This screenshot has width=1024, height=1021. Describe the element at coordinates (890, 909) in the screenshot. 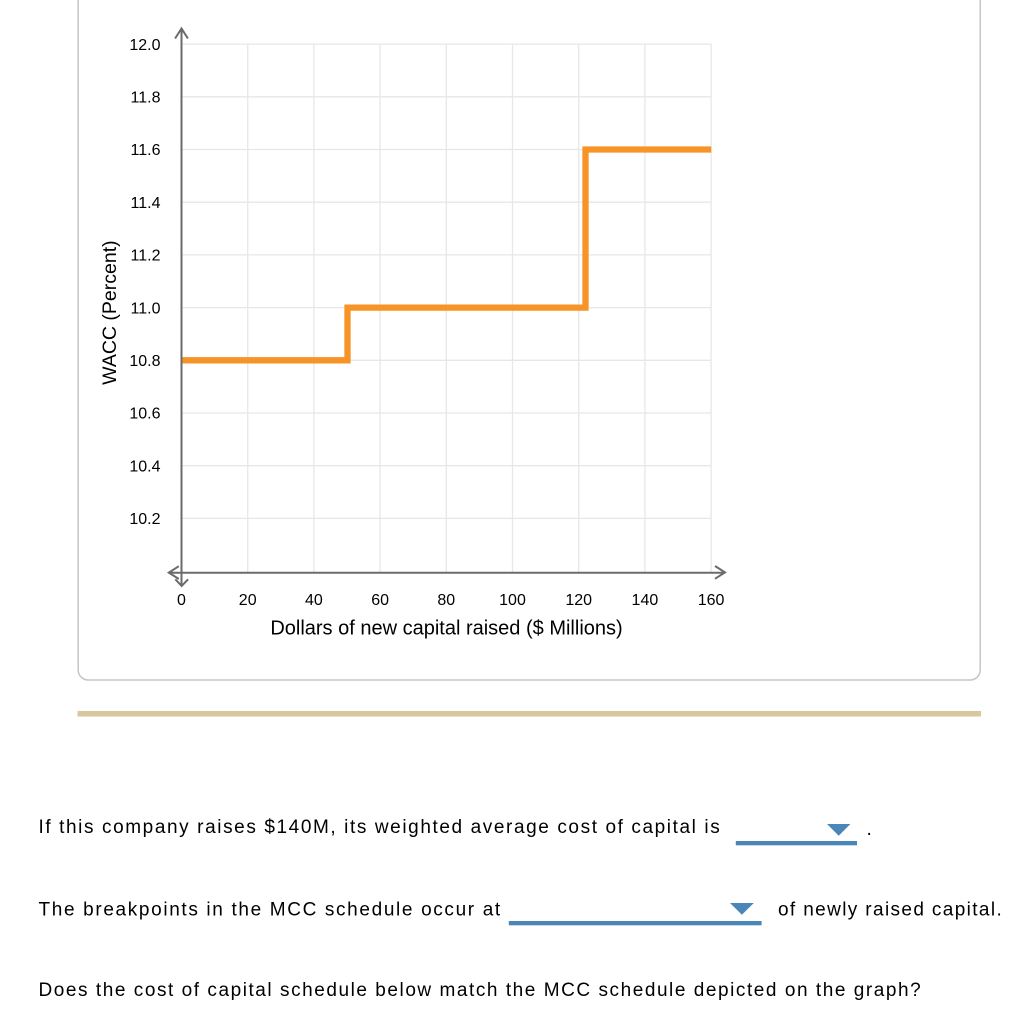

I see `svg-text: of newly raised capital.` at that location.